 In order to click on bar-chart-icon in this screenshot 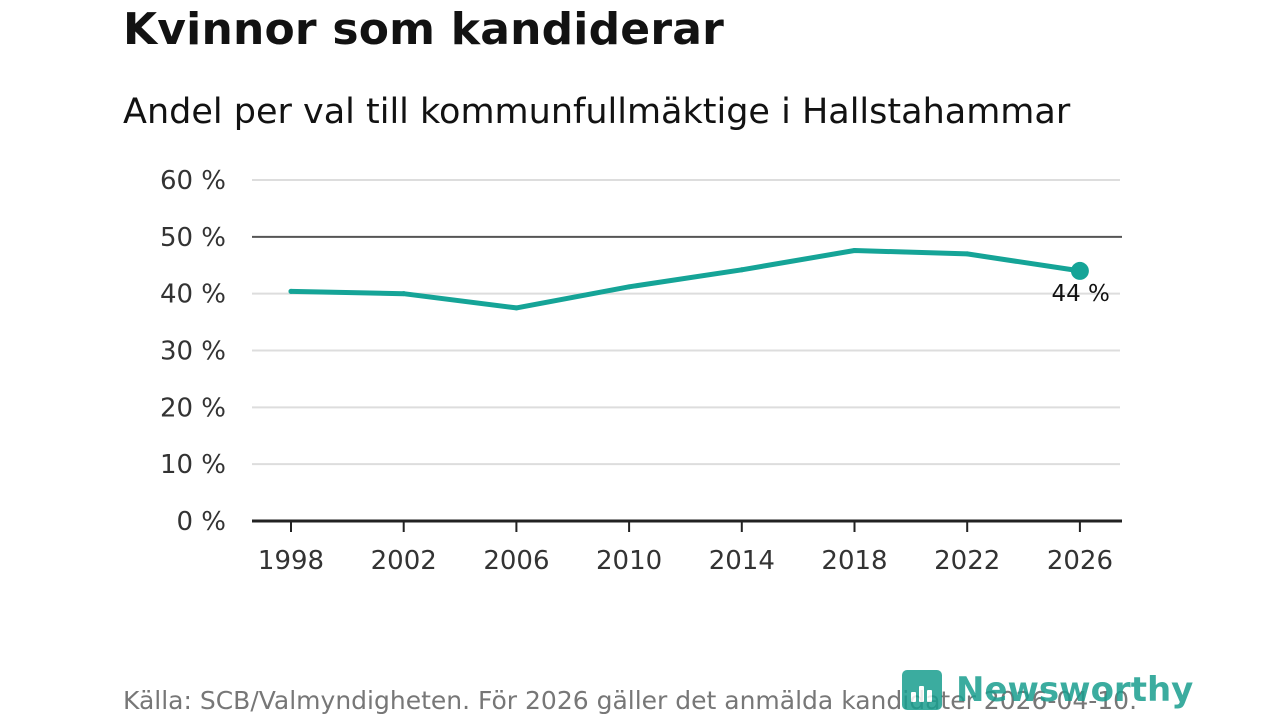, I will do `click(922, 690)`.